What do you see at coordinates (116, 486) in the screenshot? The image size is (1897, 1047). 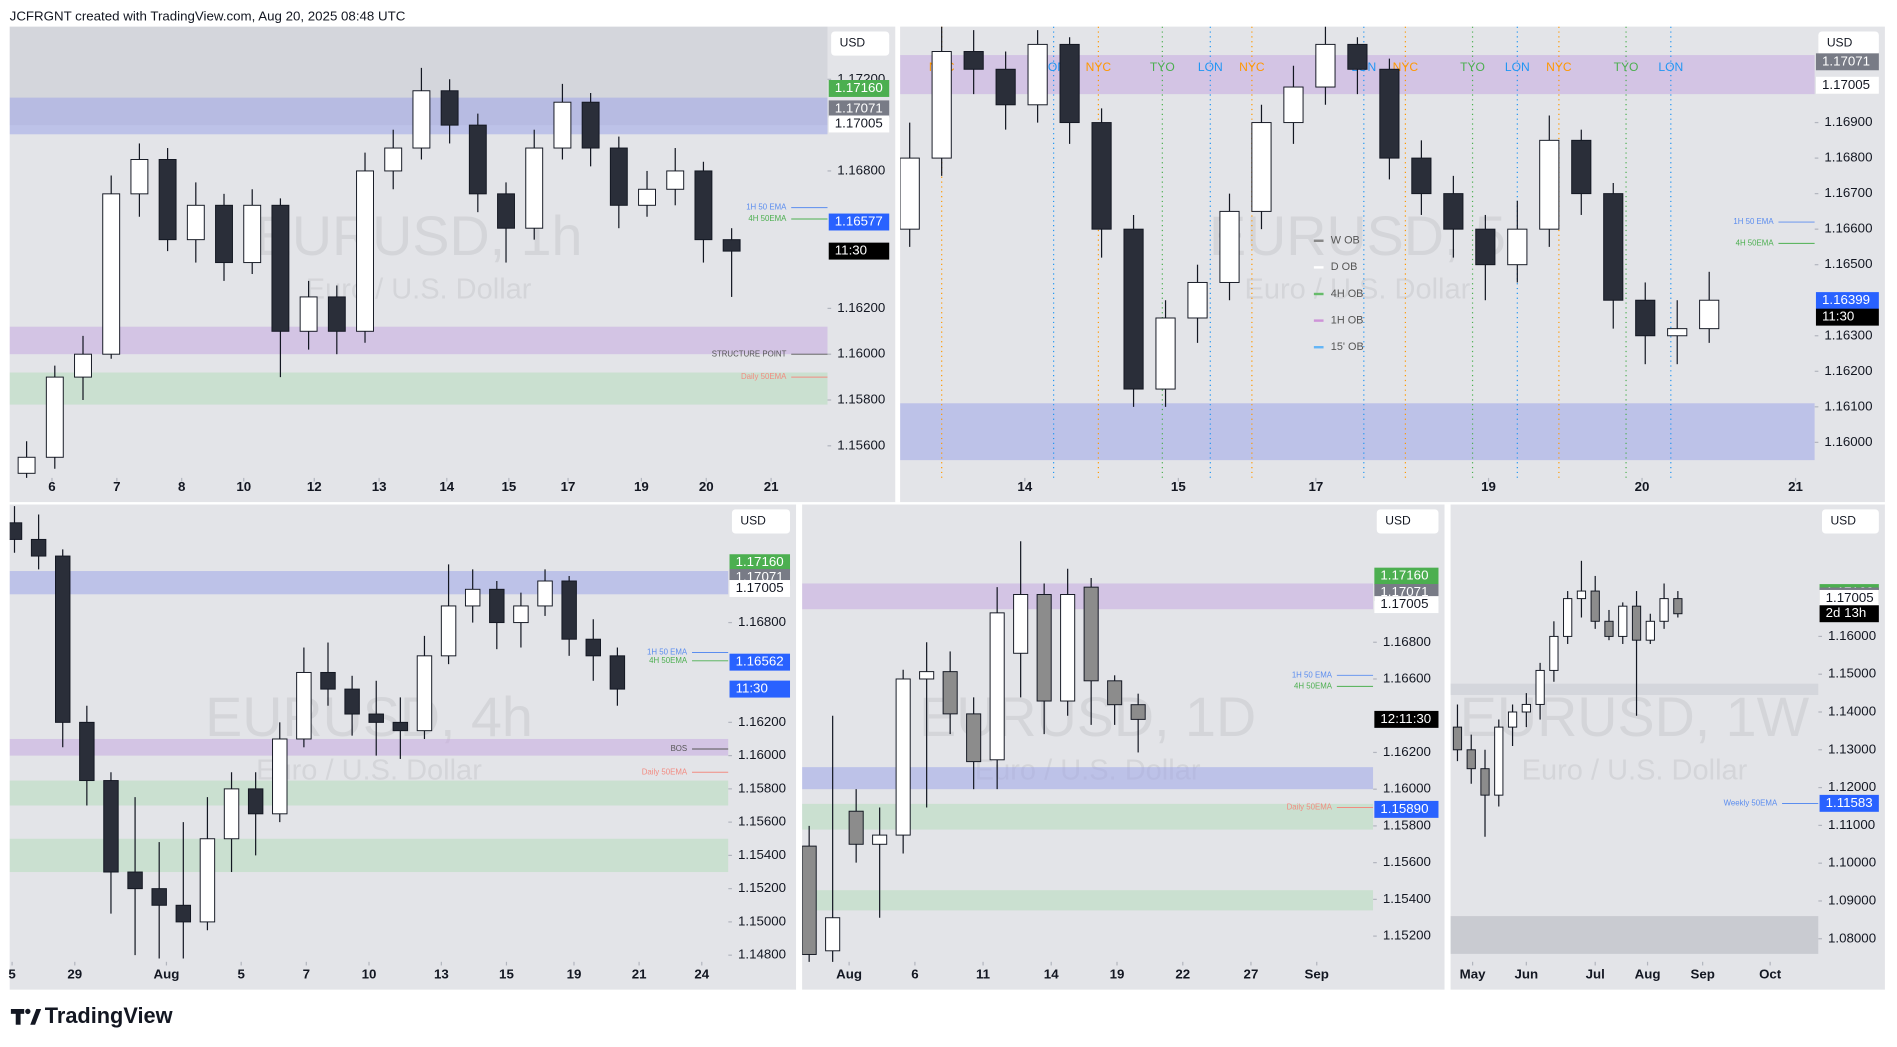 I see `x-tick-label: 7` at bounding box center [116, 486].